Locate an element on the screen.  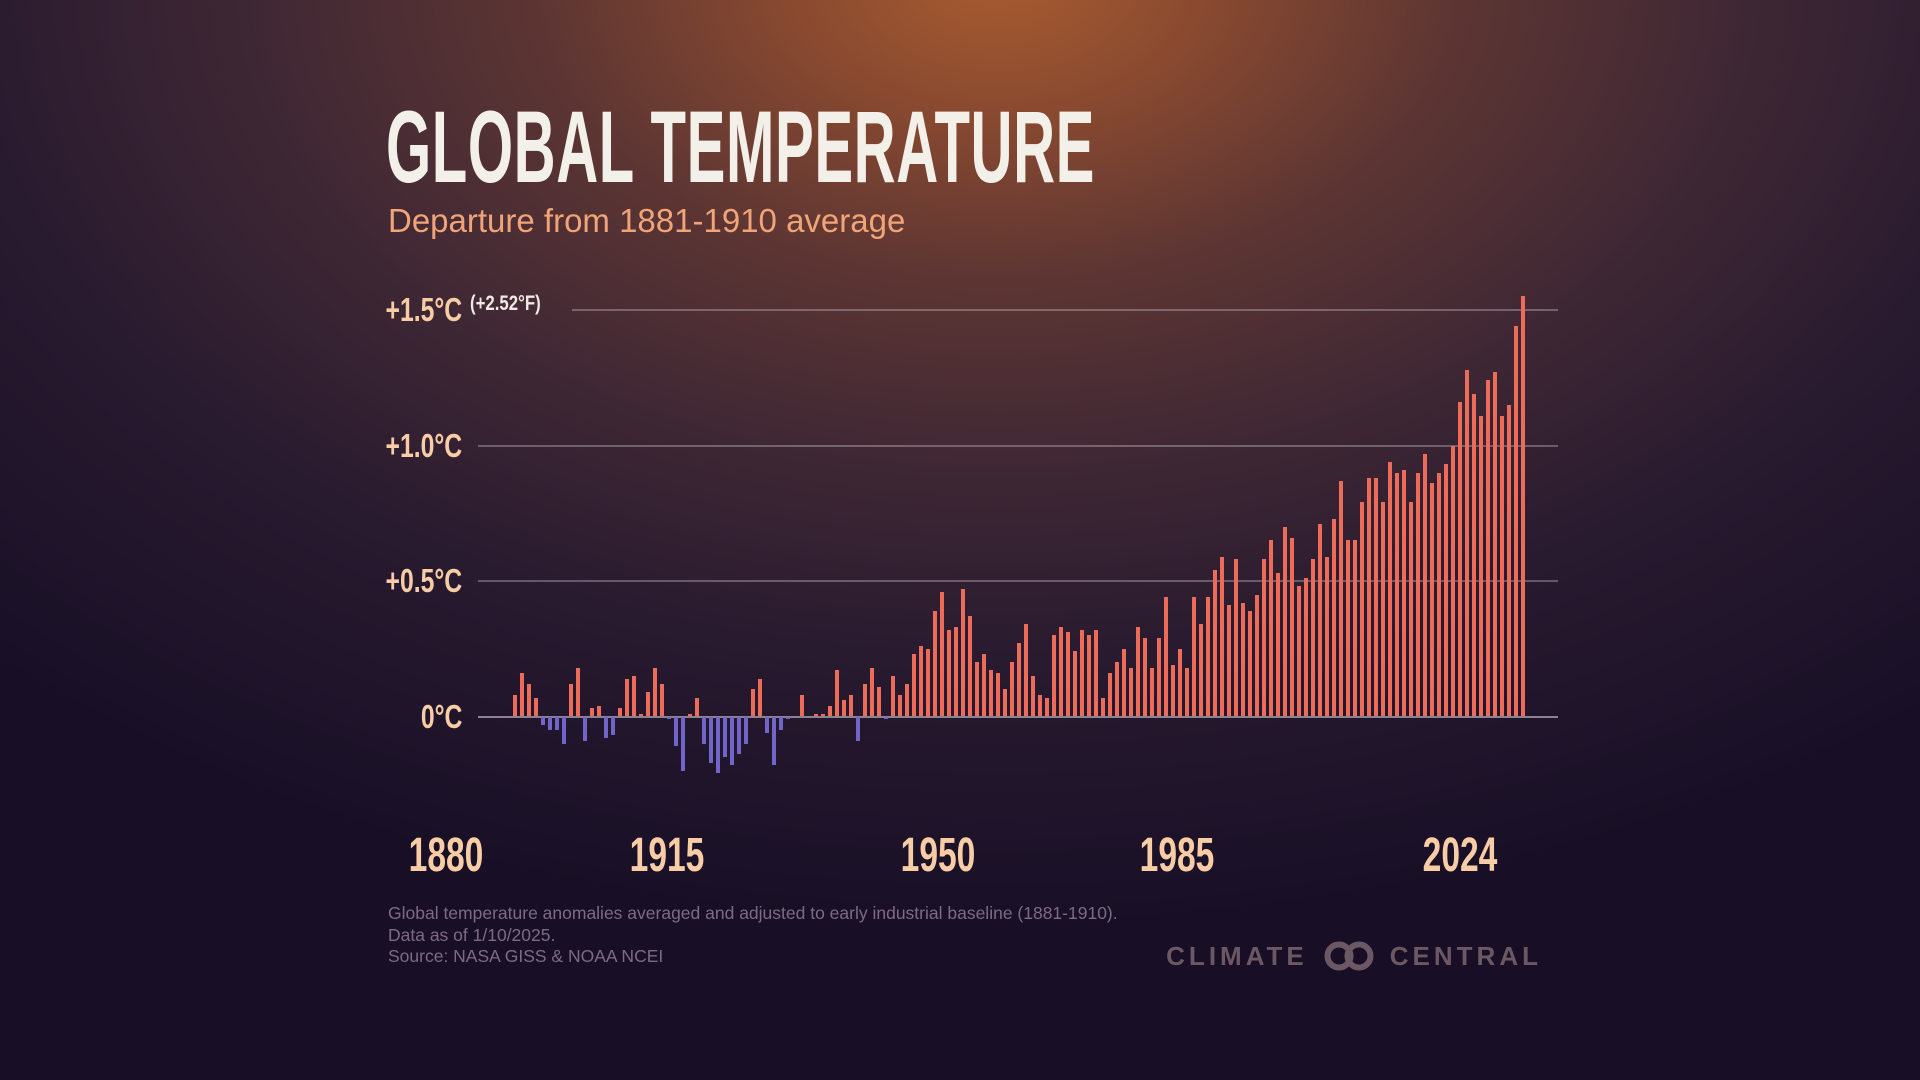
bar-1982 is located at coordinates (1229, 661).